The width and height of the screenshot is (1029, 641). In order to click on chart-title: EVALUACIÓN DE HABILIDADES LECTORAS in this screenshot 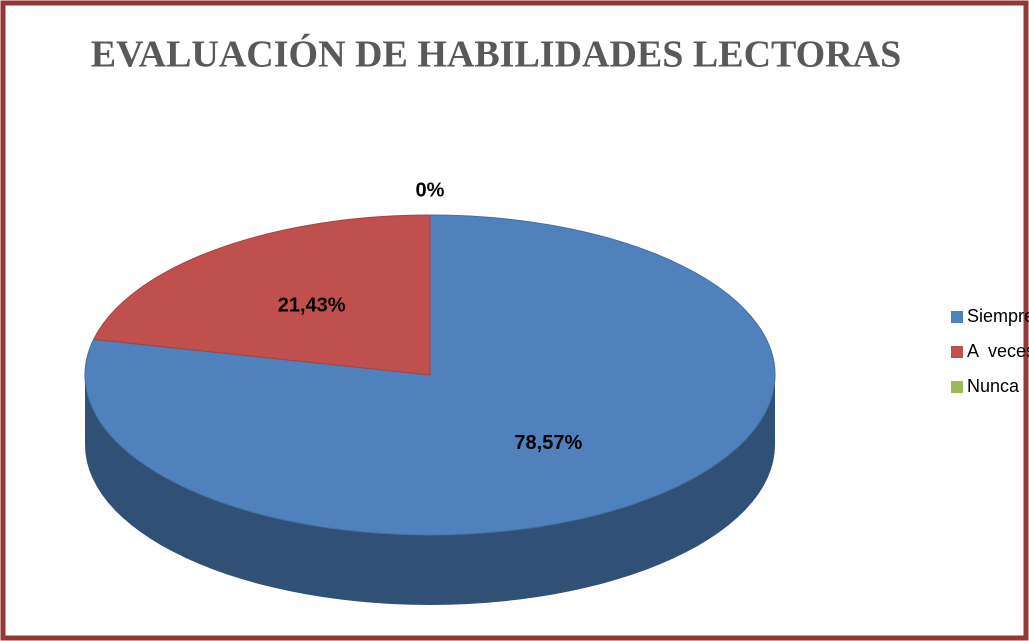, I will do `click(496, 55)`.